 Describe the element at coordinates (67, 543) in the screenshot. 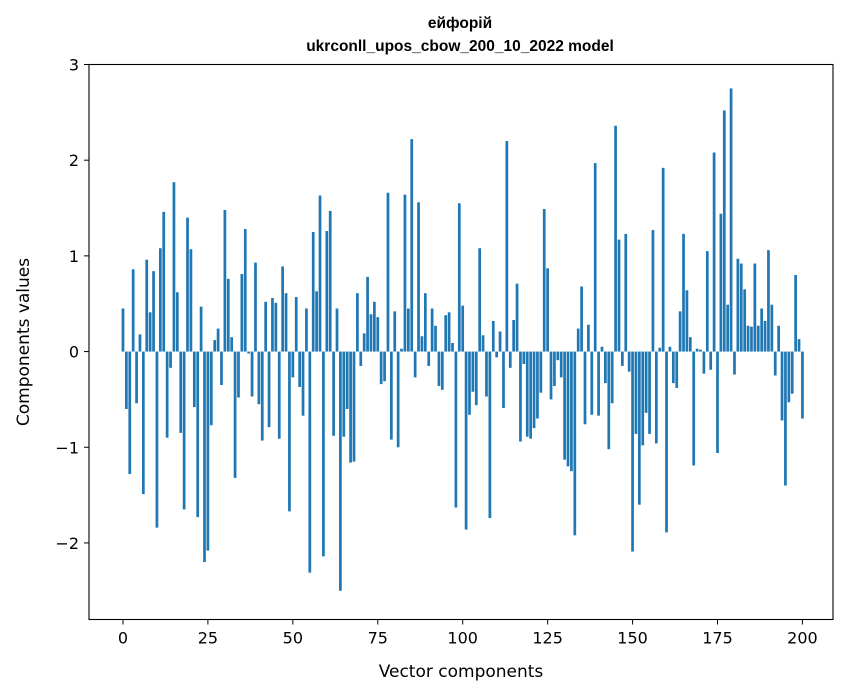

I see `y-tick-label: −2` at that location.